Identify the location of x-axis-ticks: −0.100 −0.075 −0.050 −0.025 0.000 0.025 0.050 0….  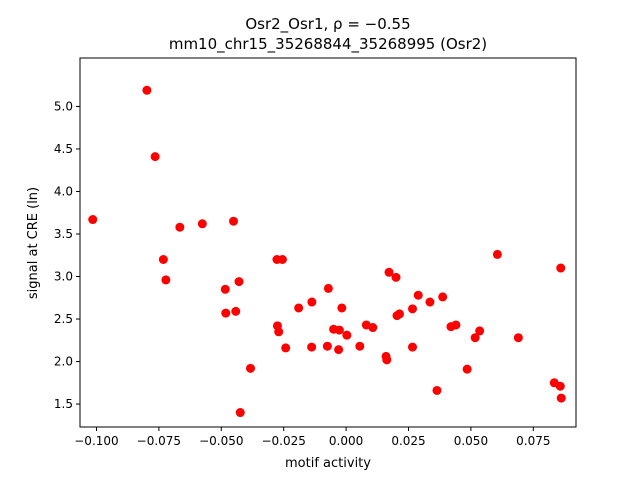
(312, 437).